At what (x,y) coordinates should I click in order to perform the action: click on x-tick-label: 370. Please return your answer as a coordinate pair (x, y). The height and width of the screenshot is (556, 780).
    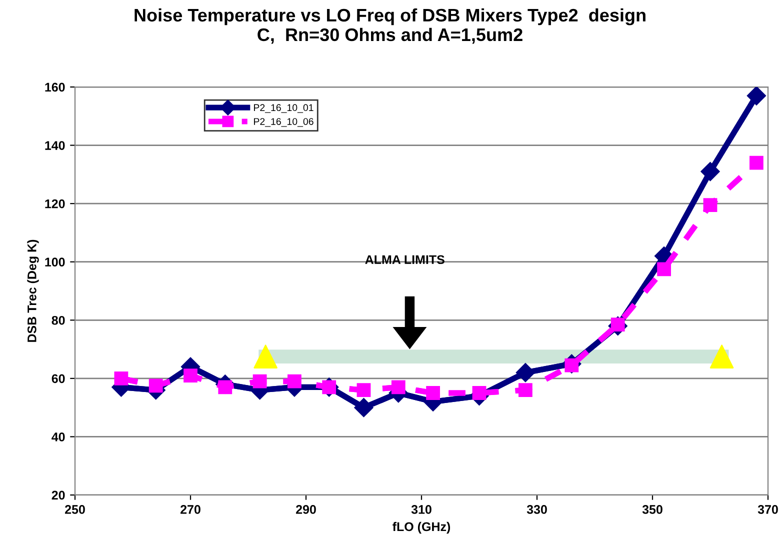
    Looking at the image, I should click on (768, 509).